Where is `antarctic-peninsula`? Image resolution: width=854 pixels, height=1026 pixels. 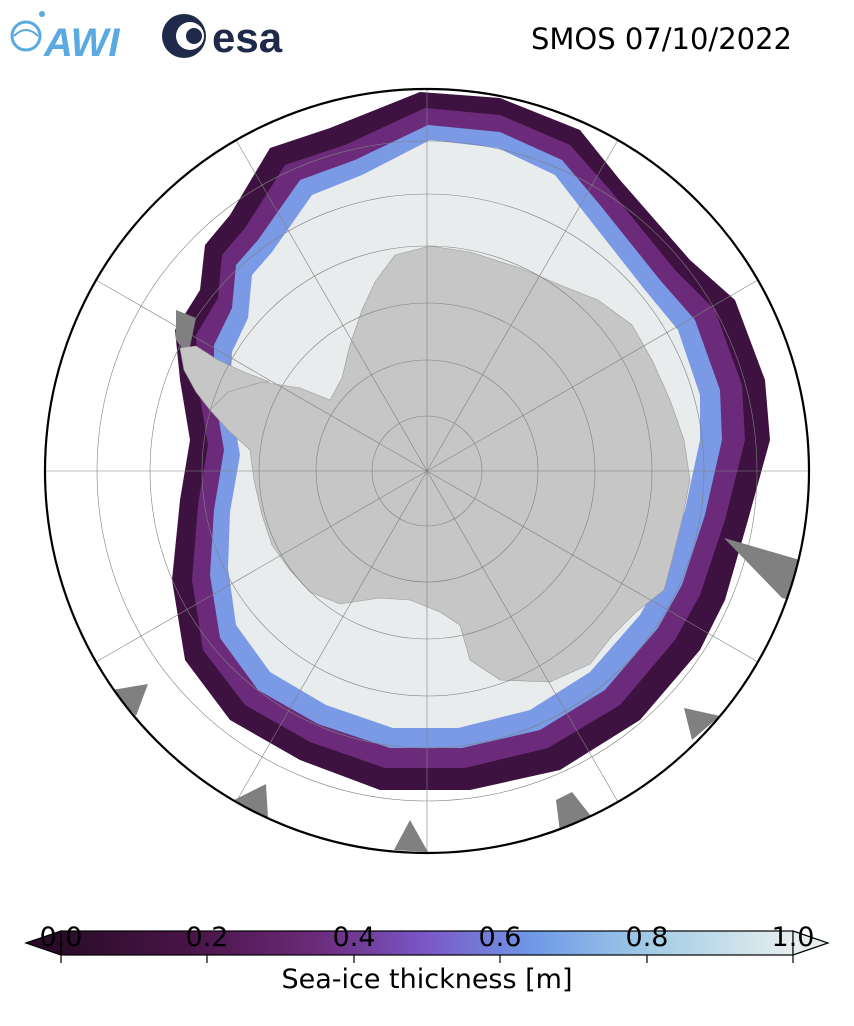 antarctic-peninsula is located at coordinates (225, 378).